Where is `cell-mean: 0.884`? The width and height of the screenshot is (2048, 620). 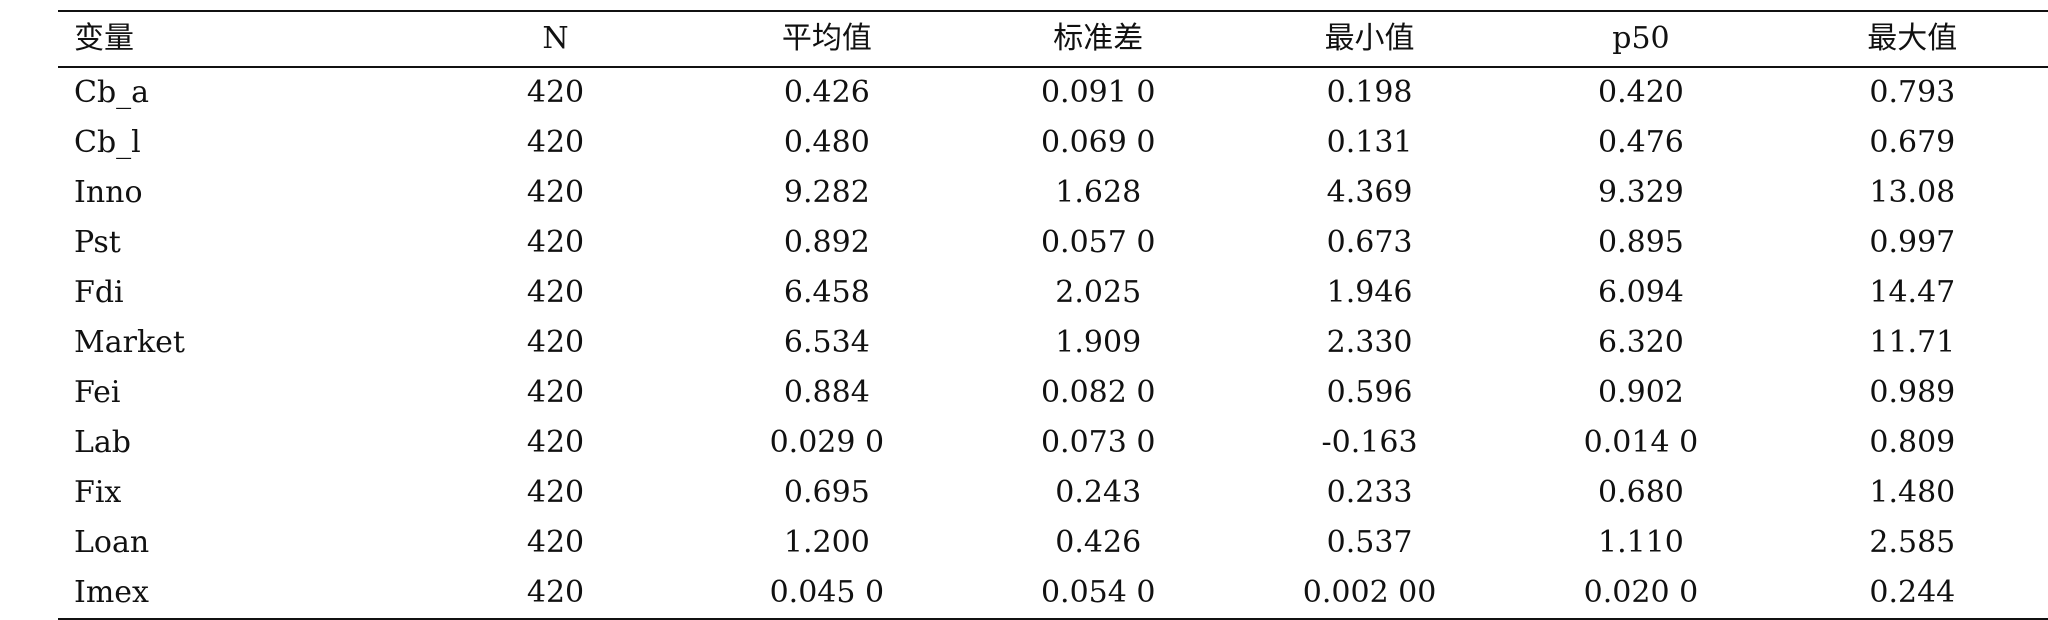
cell-mean: 0.884 is located at coordinates (826, 392).